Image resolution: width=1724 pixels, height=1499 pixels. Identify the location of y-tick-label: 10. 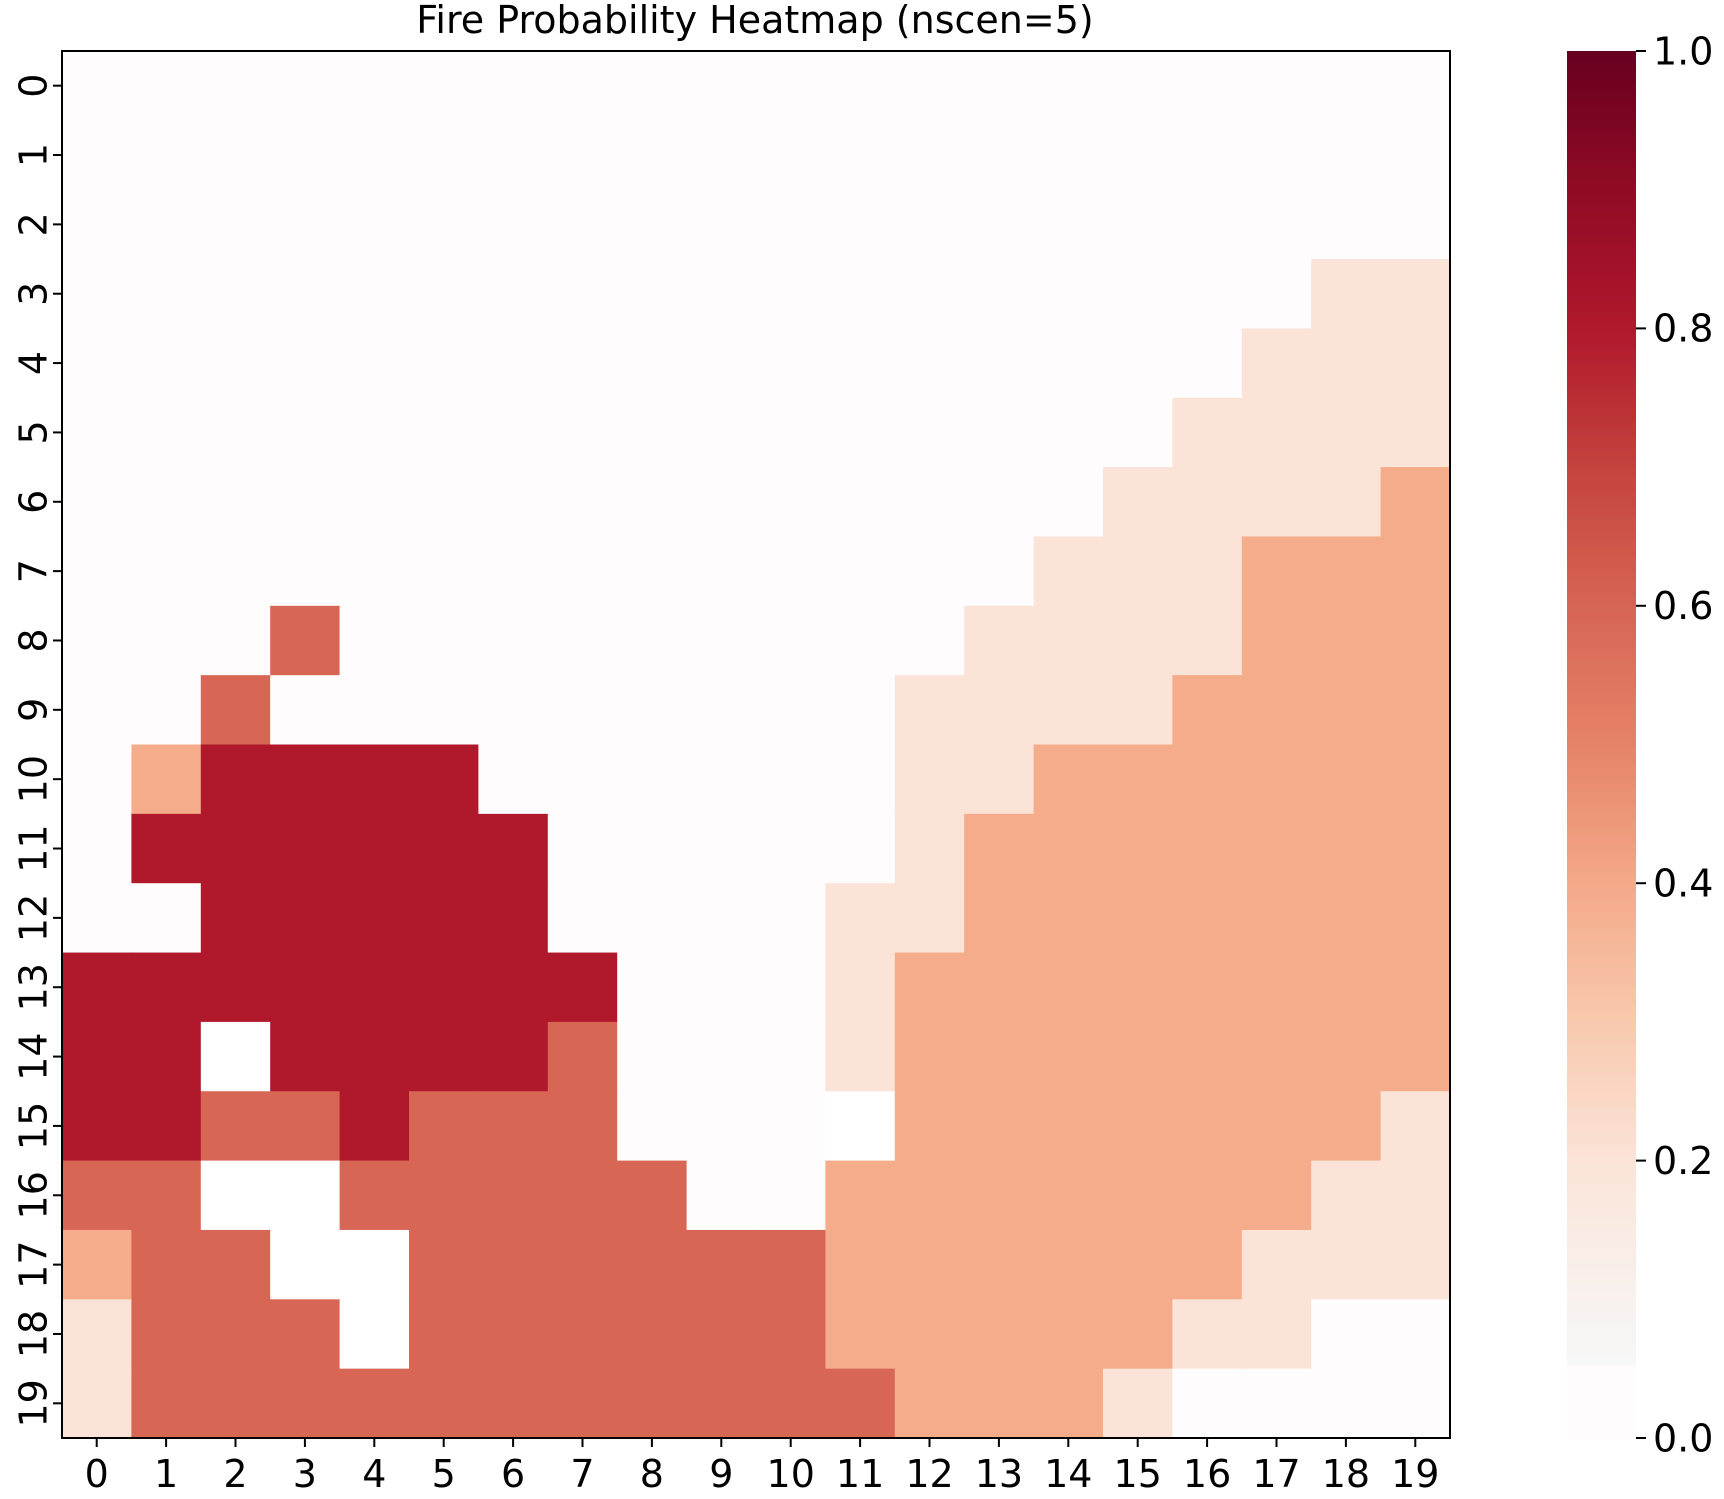
(33, 779).